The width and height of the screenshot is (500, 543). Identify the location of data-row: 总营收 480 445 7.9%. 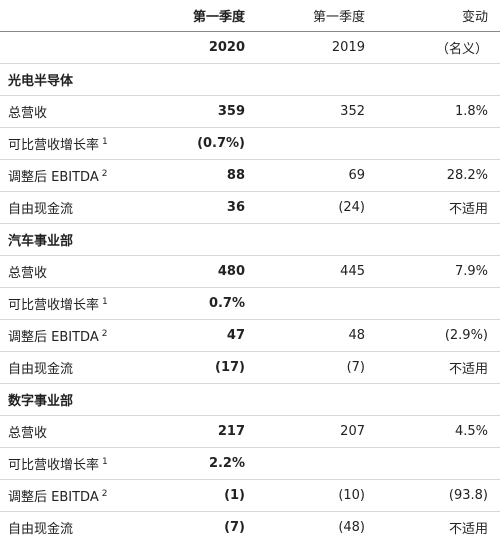
(250, 272).